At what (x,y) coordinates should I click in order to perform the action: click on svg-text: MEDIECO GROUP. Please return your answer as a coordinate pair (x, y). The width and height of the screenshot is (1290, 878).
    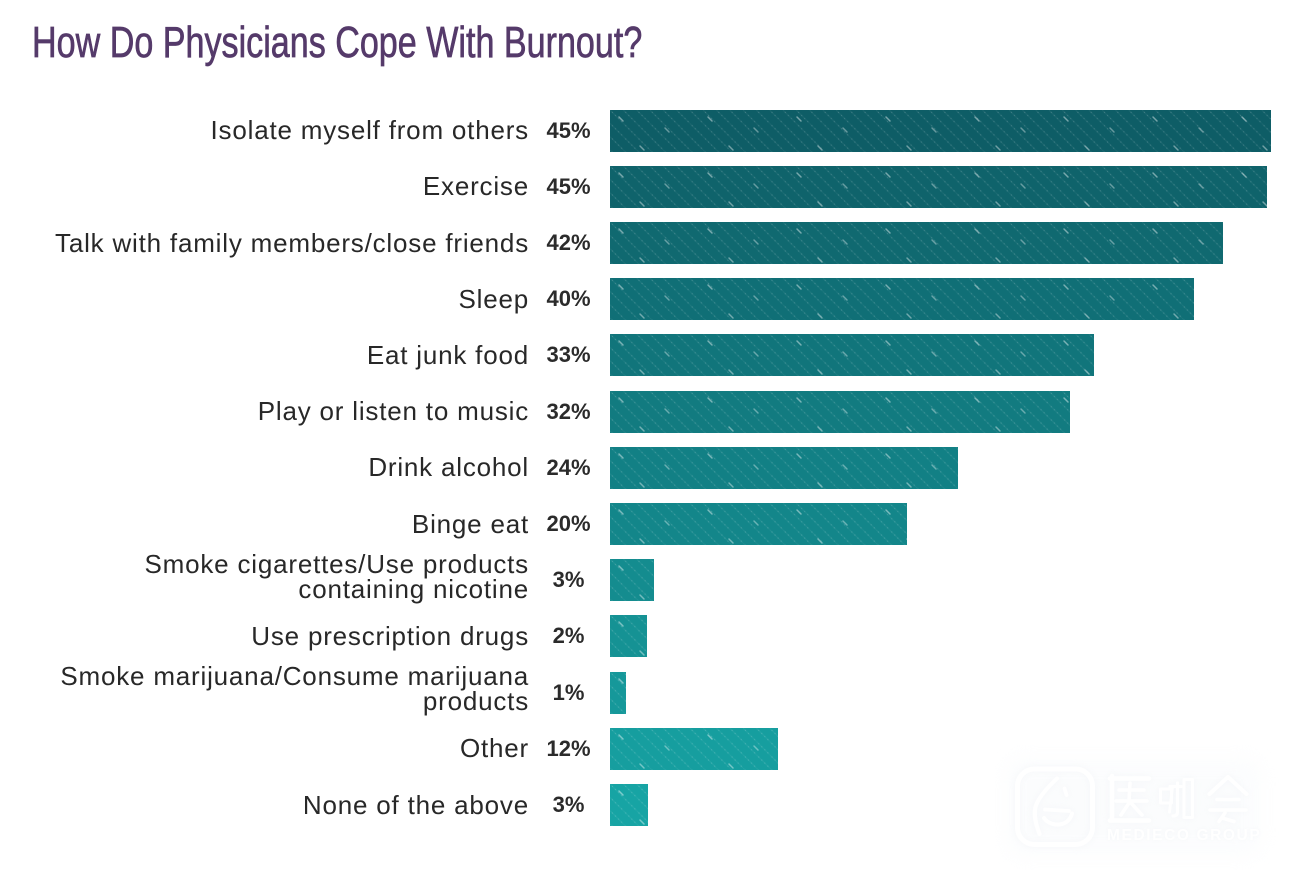
    Looking at the image, I should click on (1184, 835).